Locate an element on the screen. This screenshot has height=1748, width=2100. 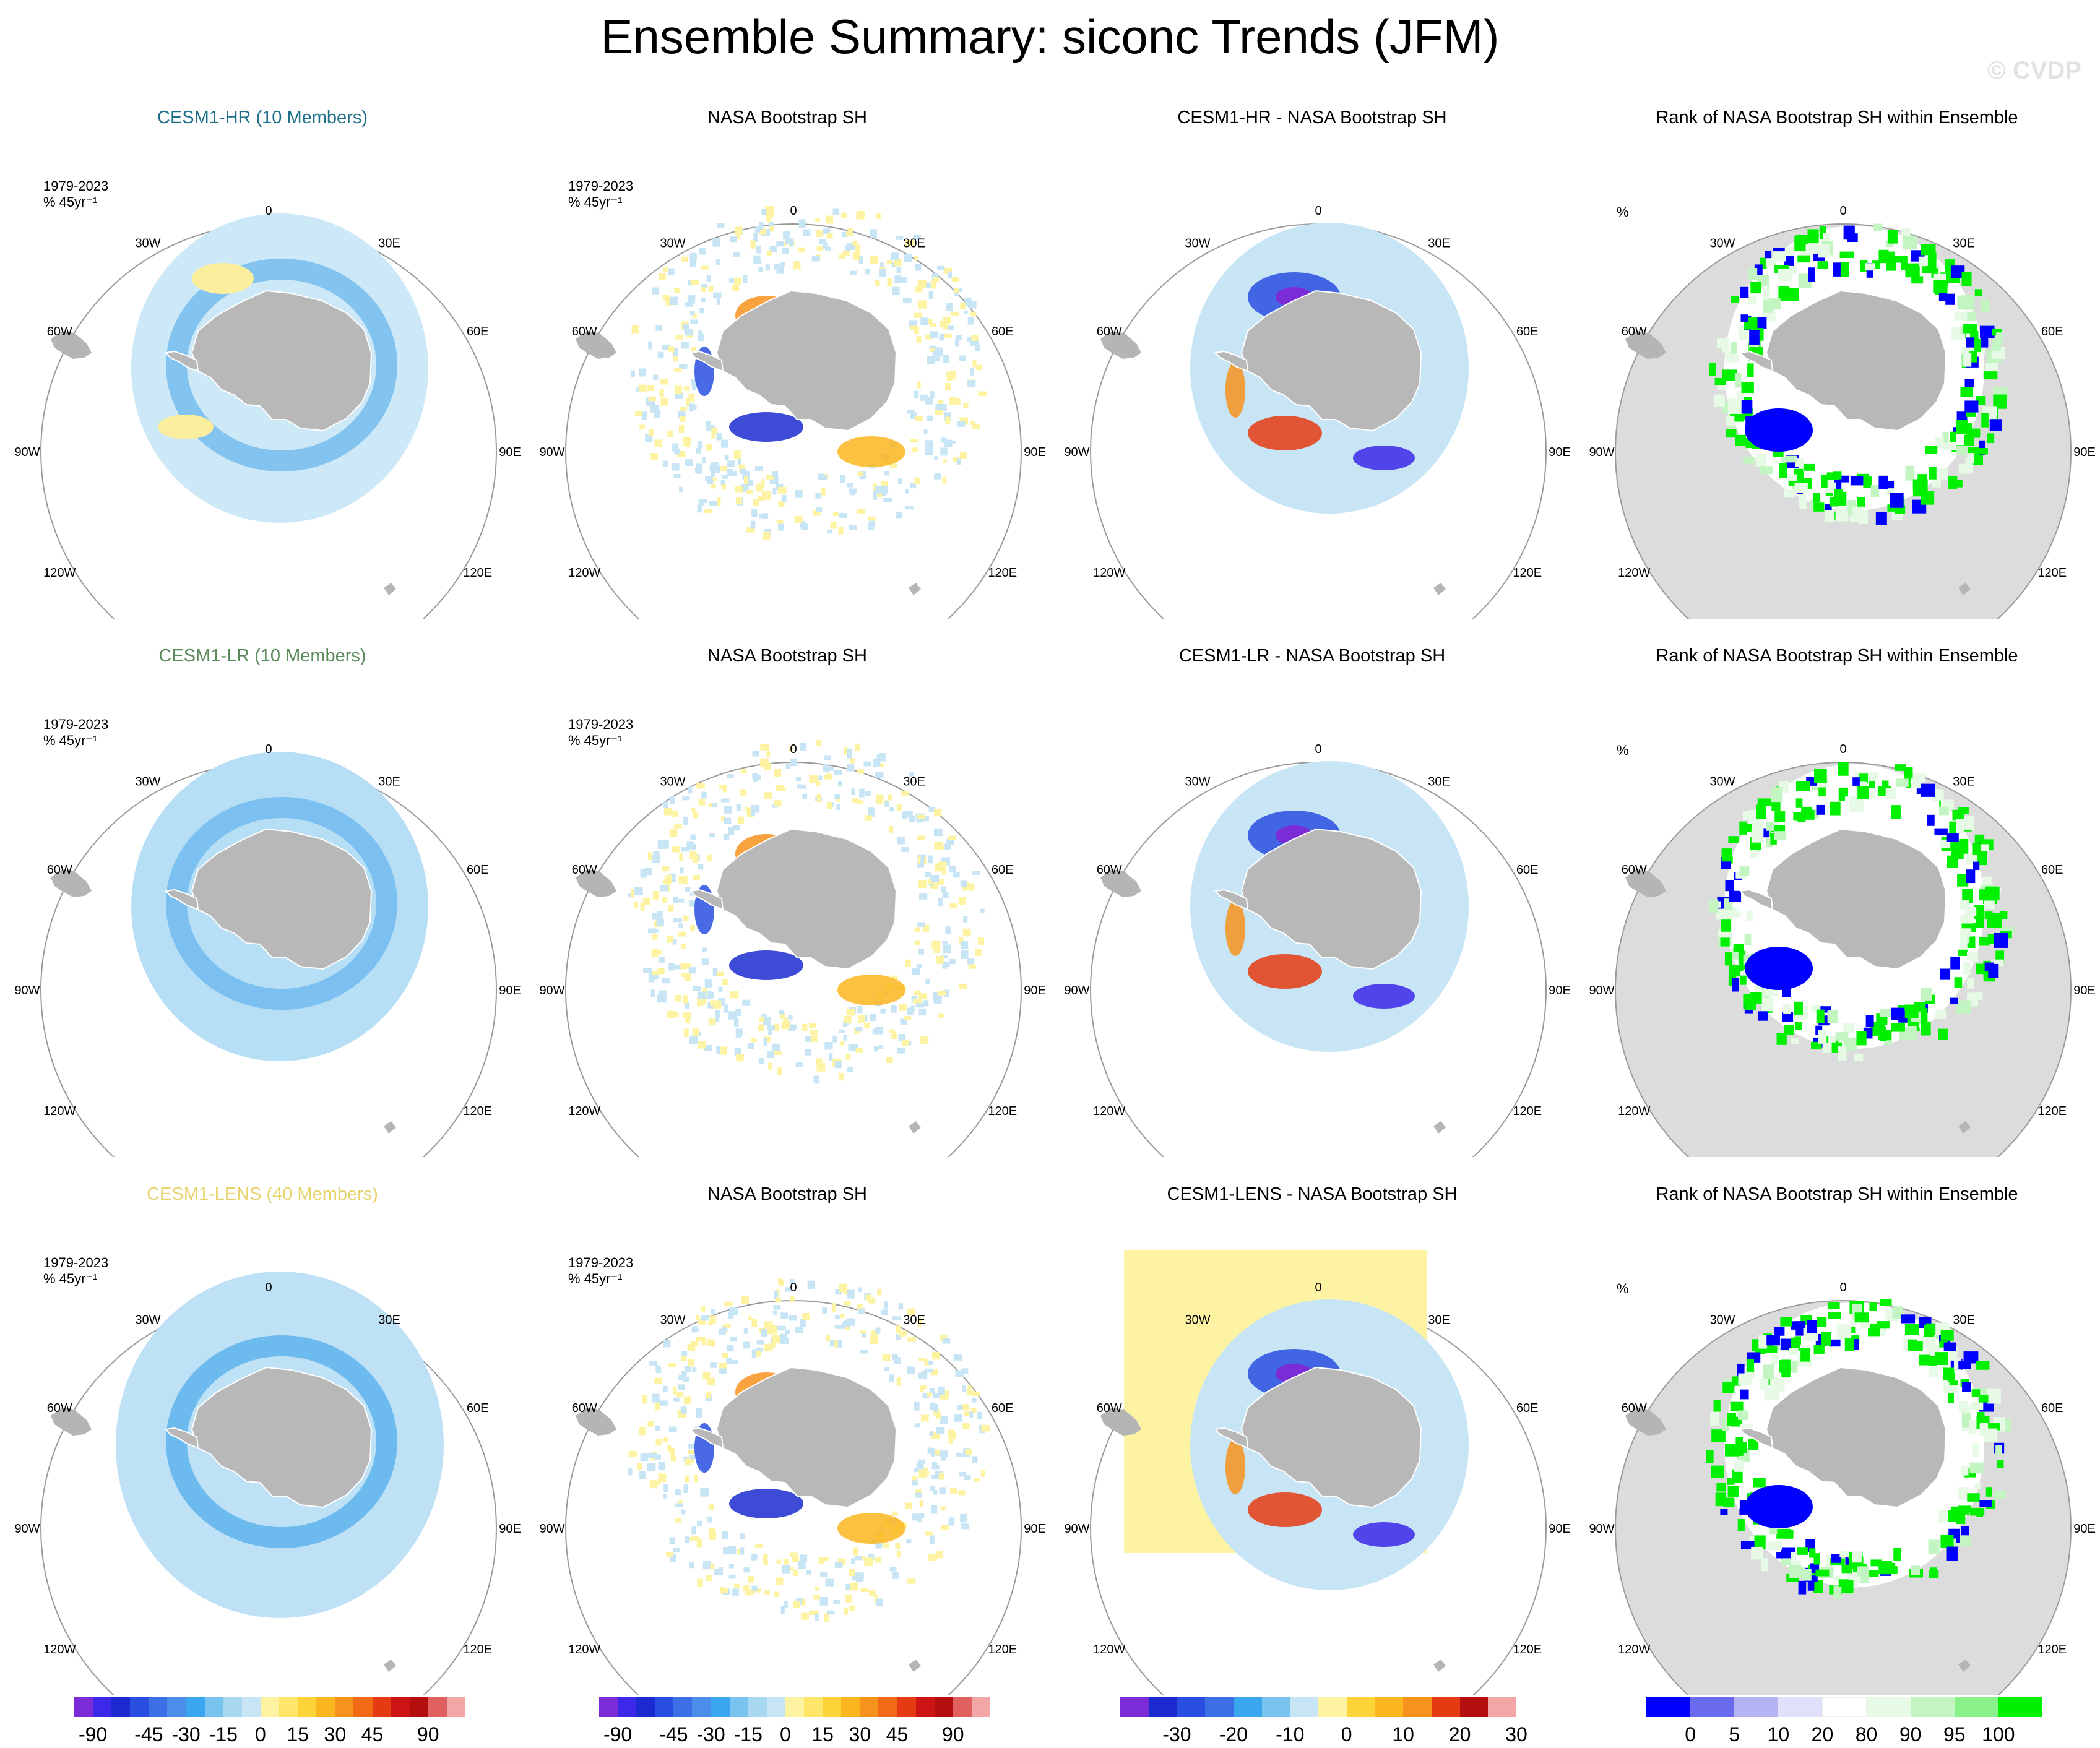
colorbar-label: 95 is located at coordinates (1954, 1734).